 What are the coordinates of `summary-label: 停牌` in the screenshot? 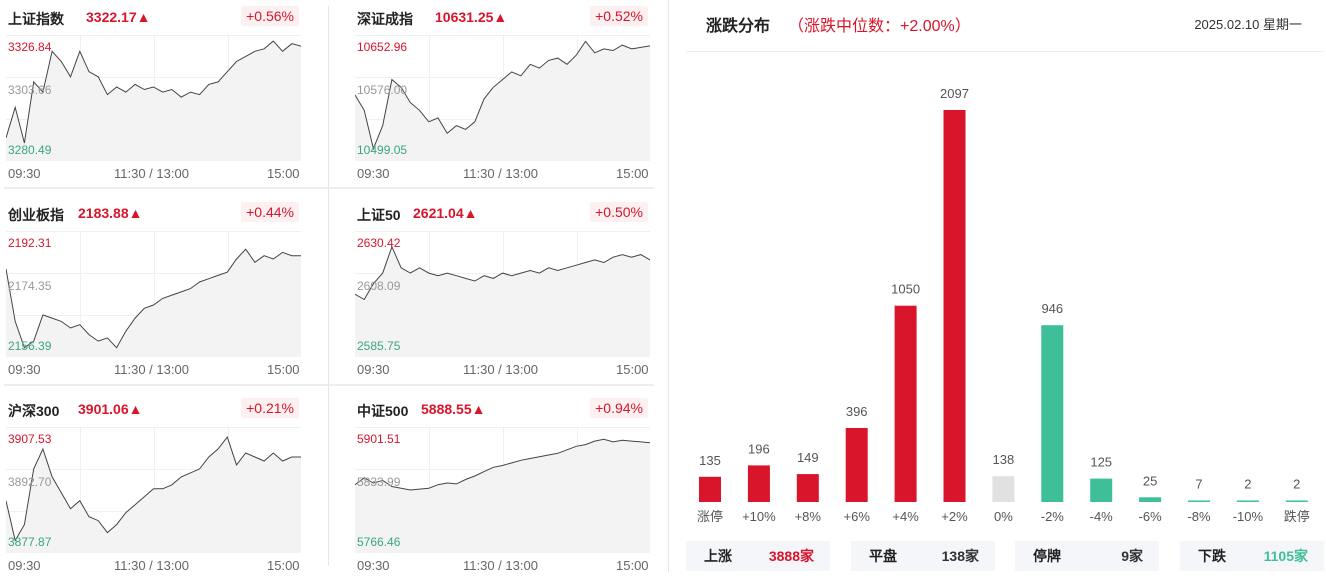 It's located at (1047, 556).